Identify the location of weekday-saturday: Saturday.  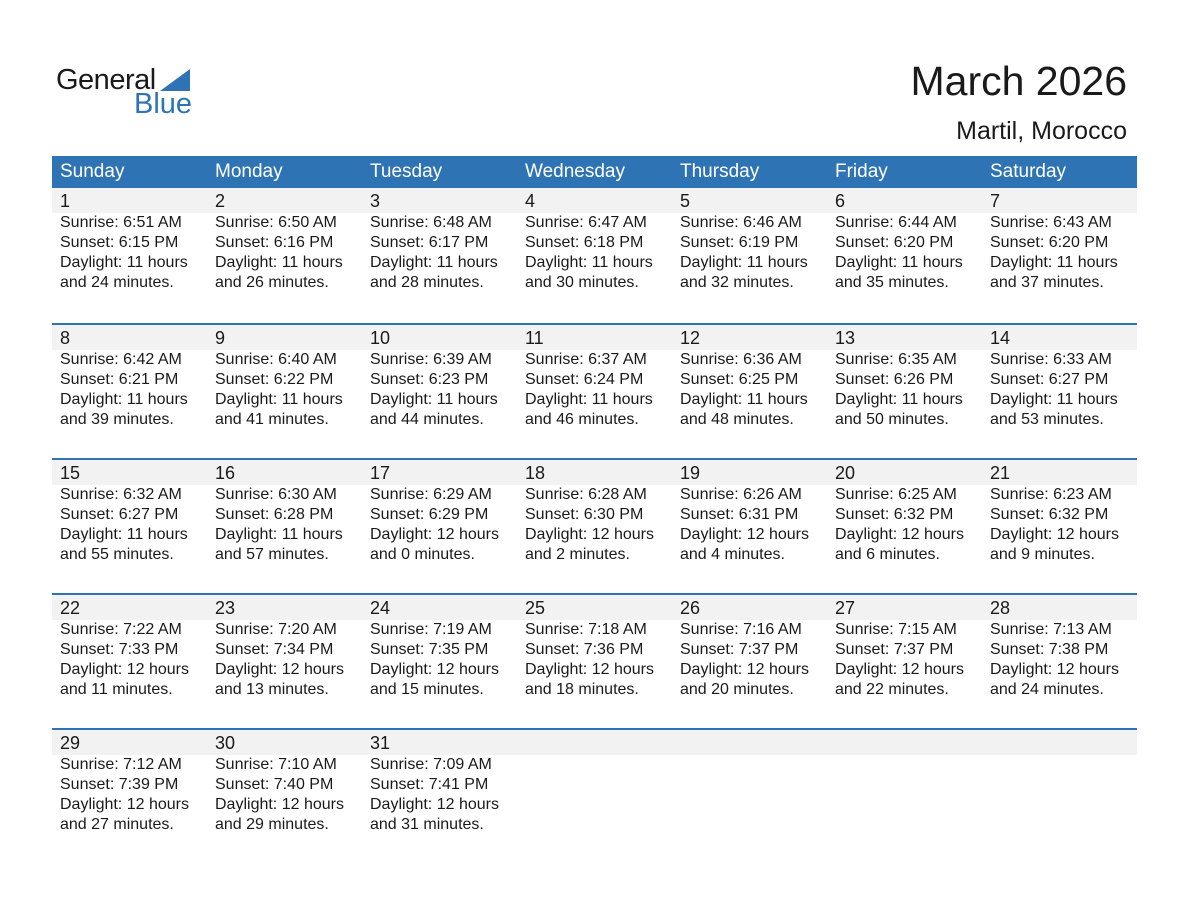
(1028, 171).